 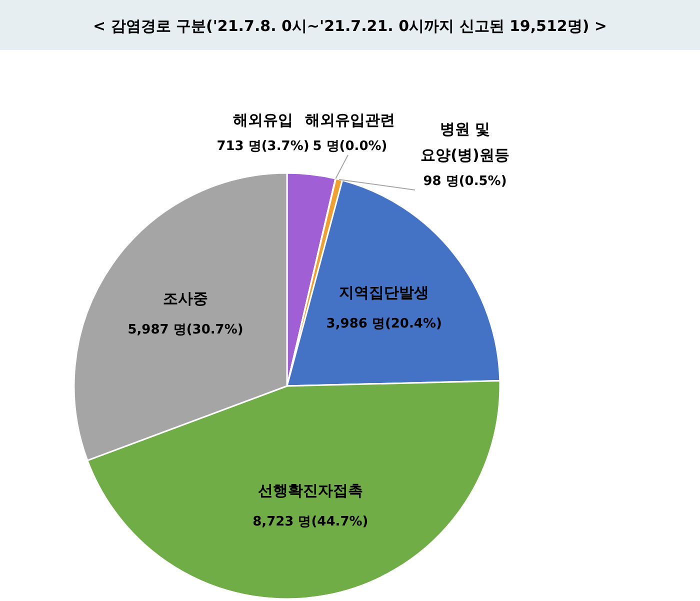 I want to click on title: < 감염경로 구분('21.7.8. 0시~'21.7.21. 0시까지 신고된 19,512명) >, so click(x=350, y=26).